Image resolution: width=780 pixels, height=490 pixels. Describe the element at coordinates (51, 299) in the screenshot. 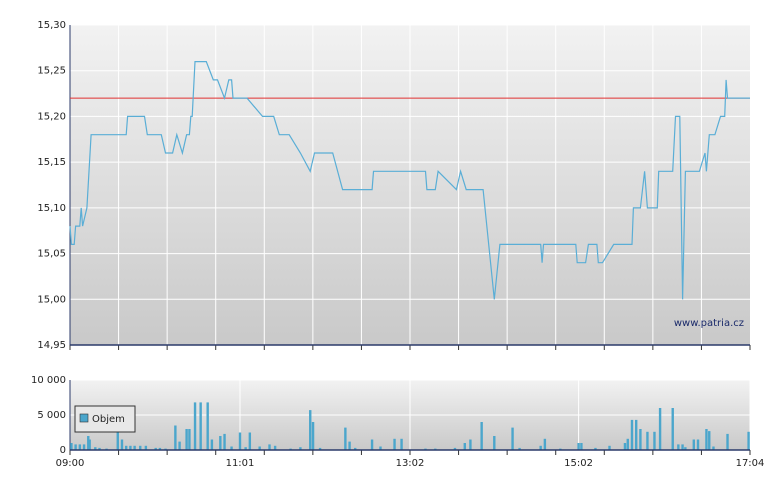

I see `y-tick-label: 15,00` at that location.